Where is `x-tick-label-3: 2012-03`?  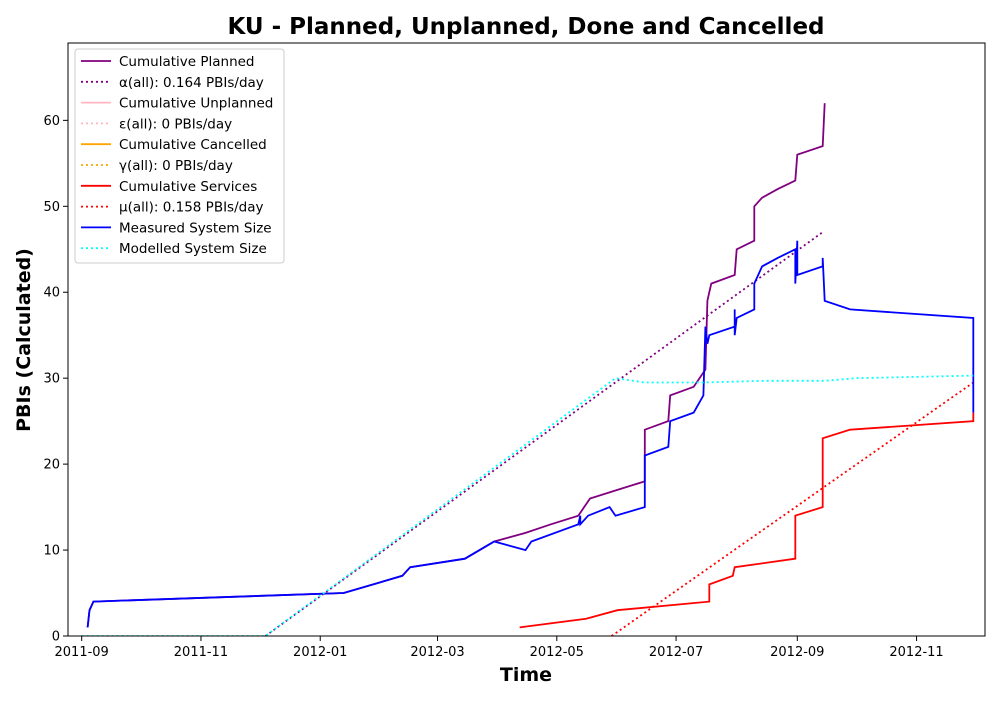
x-tick-label-3: 2012-03 is located at coordinates (437, 652).